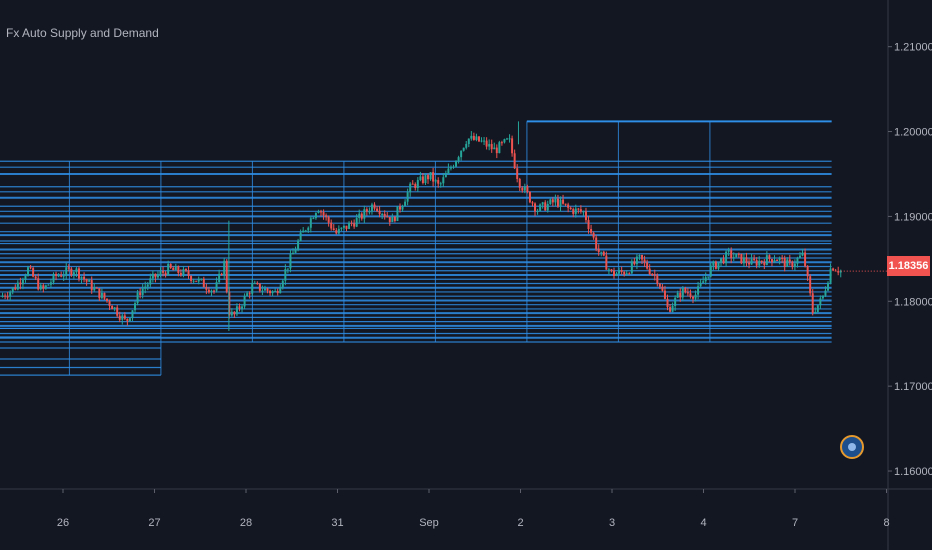 Image resolution: width=932 pixels, height=550 pixels. What do you see at coordinates (886, 523) in the screenshot?
I see `time-tick-label: 8` at bounding box center [886, 523].